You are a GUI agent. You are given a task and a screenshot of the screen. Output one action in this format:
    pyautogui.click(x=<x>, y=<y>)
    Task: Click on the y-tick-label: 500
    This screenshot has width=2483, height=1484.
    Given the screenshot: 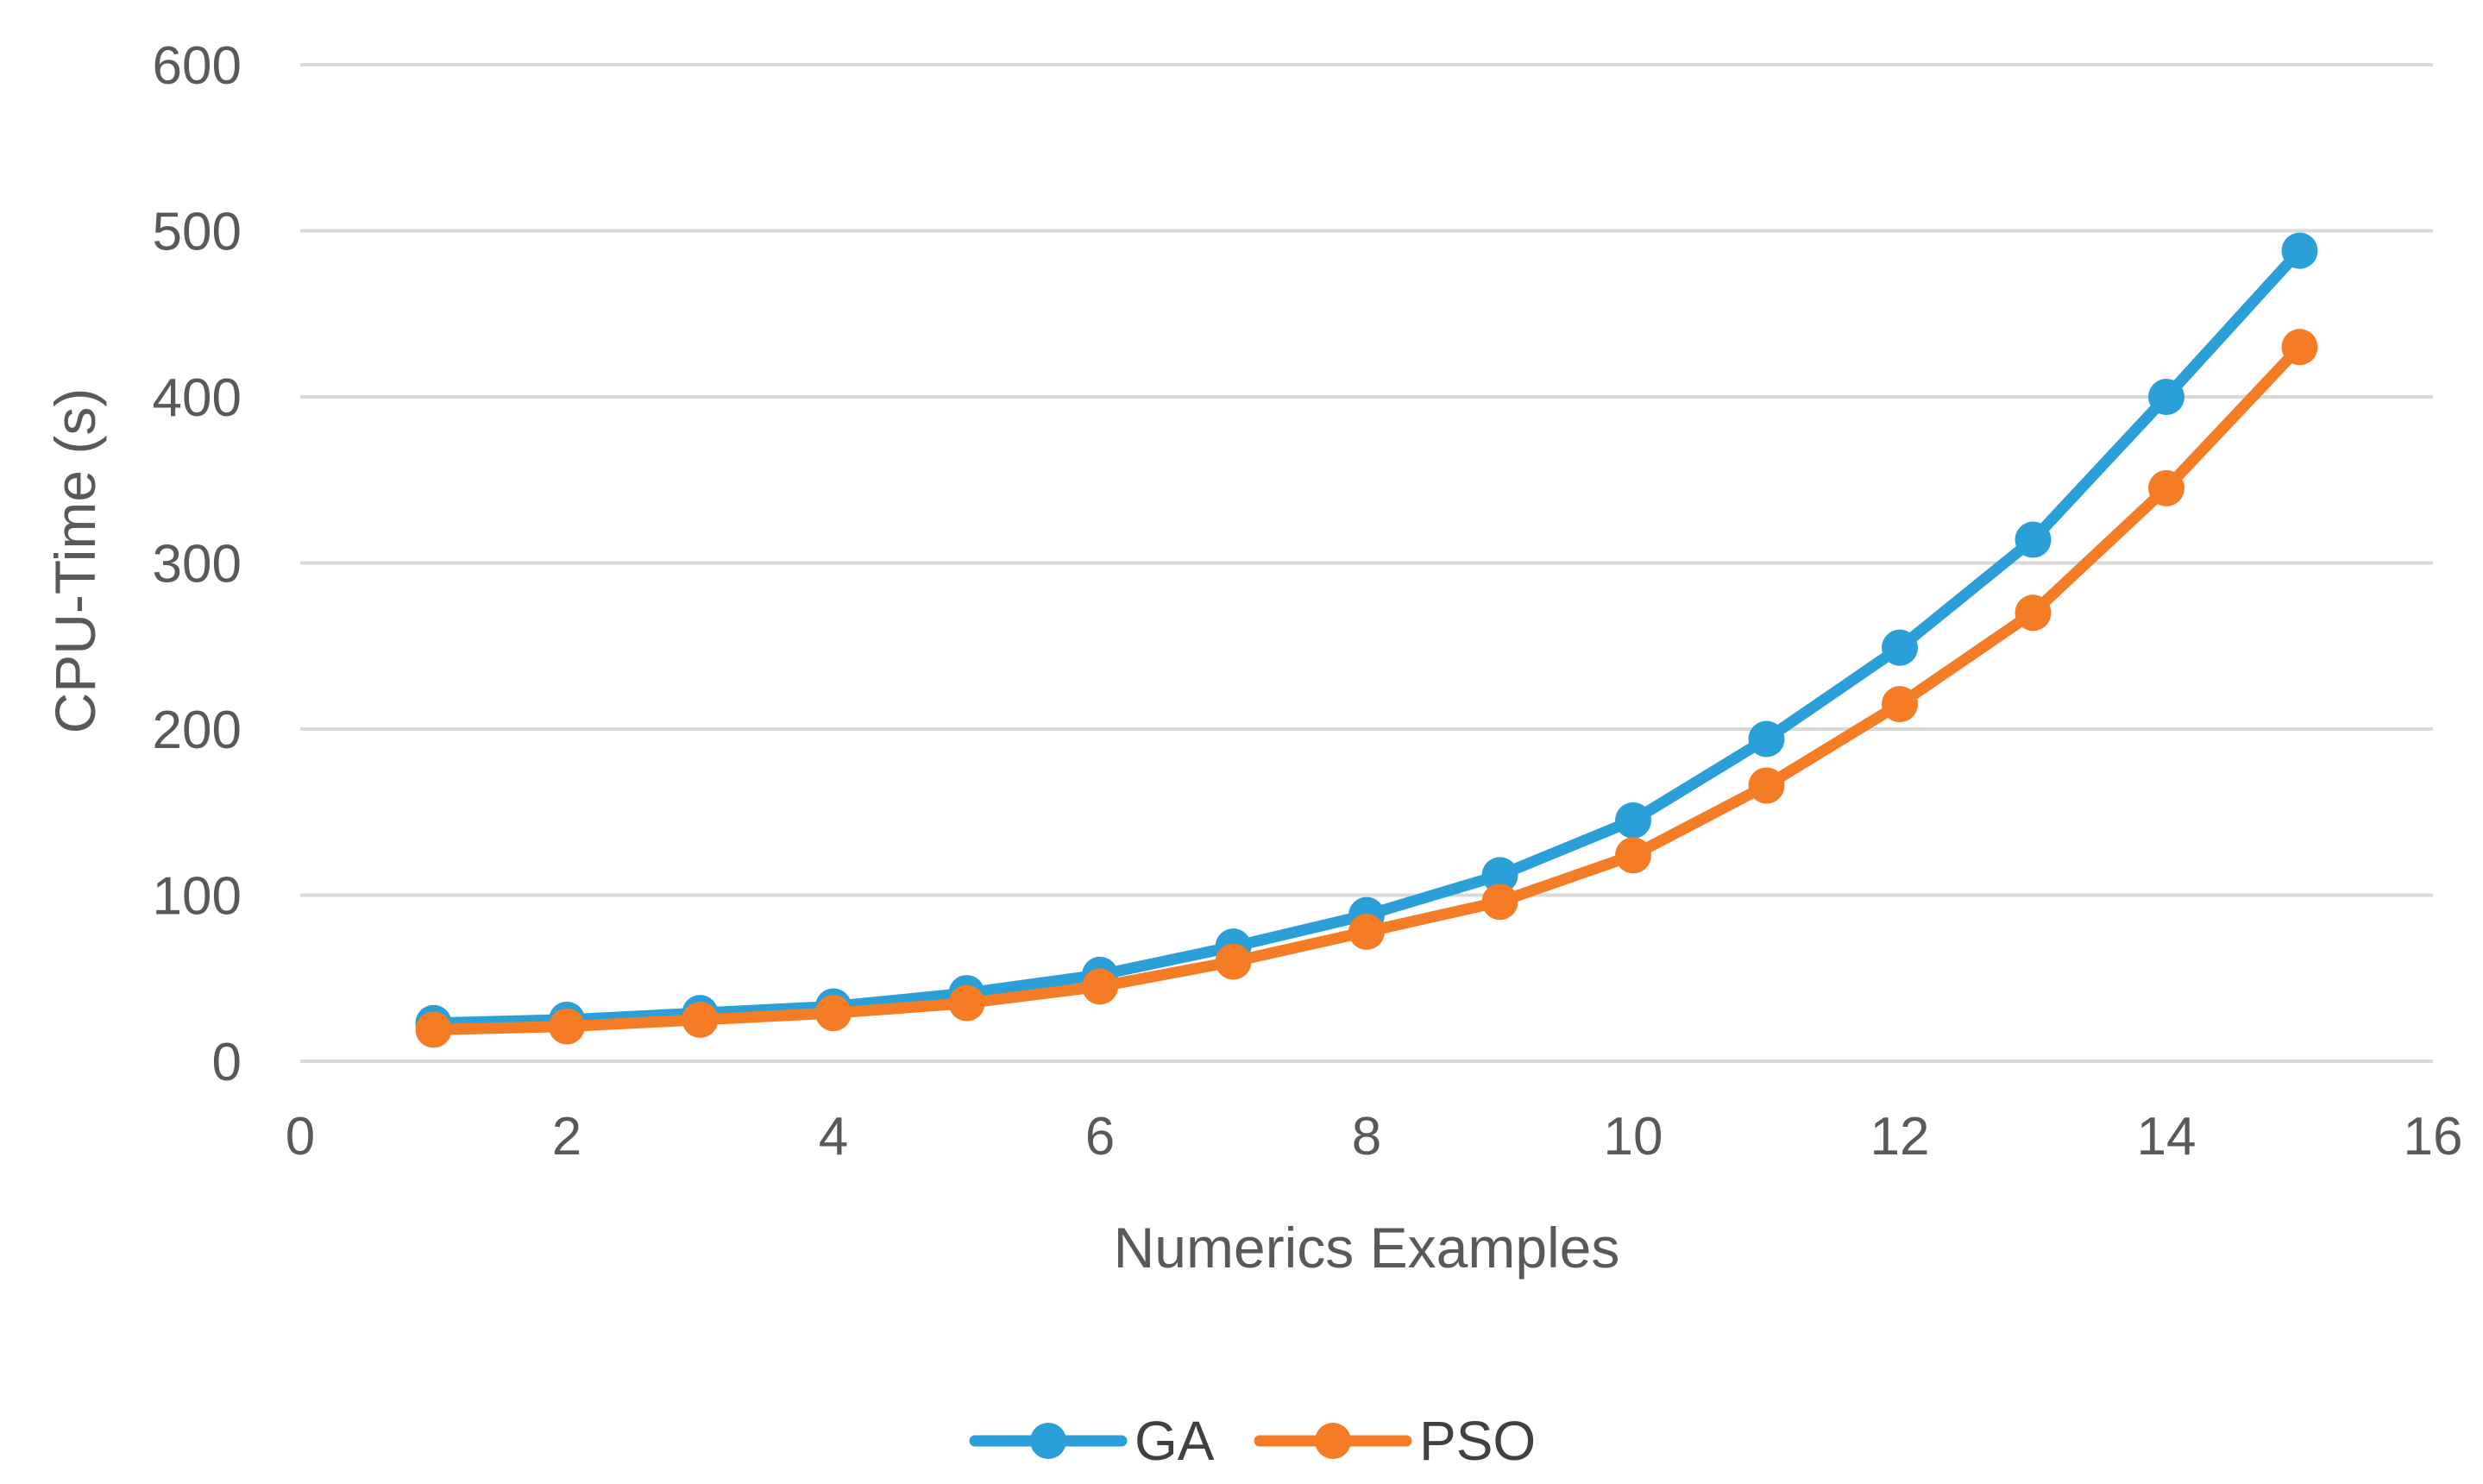 What is the action you would take?
    pyautogui.click(x=197, y=232)
    